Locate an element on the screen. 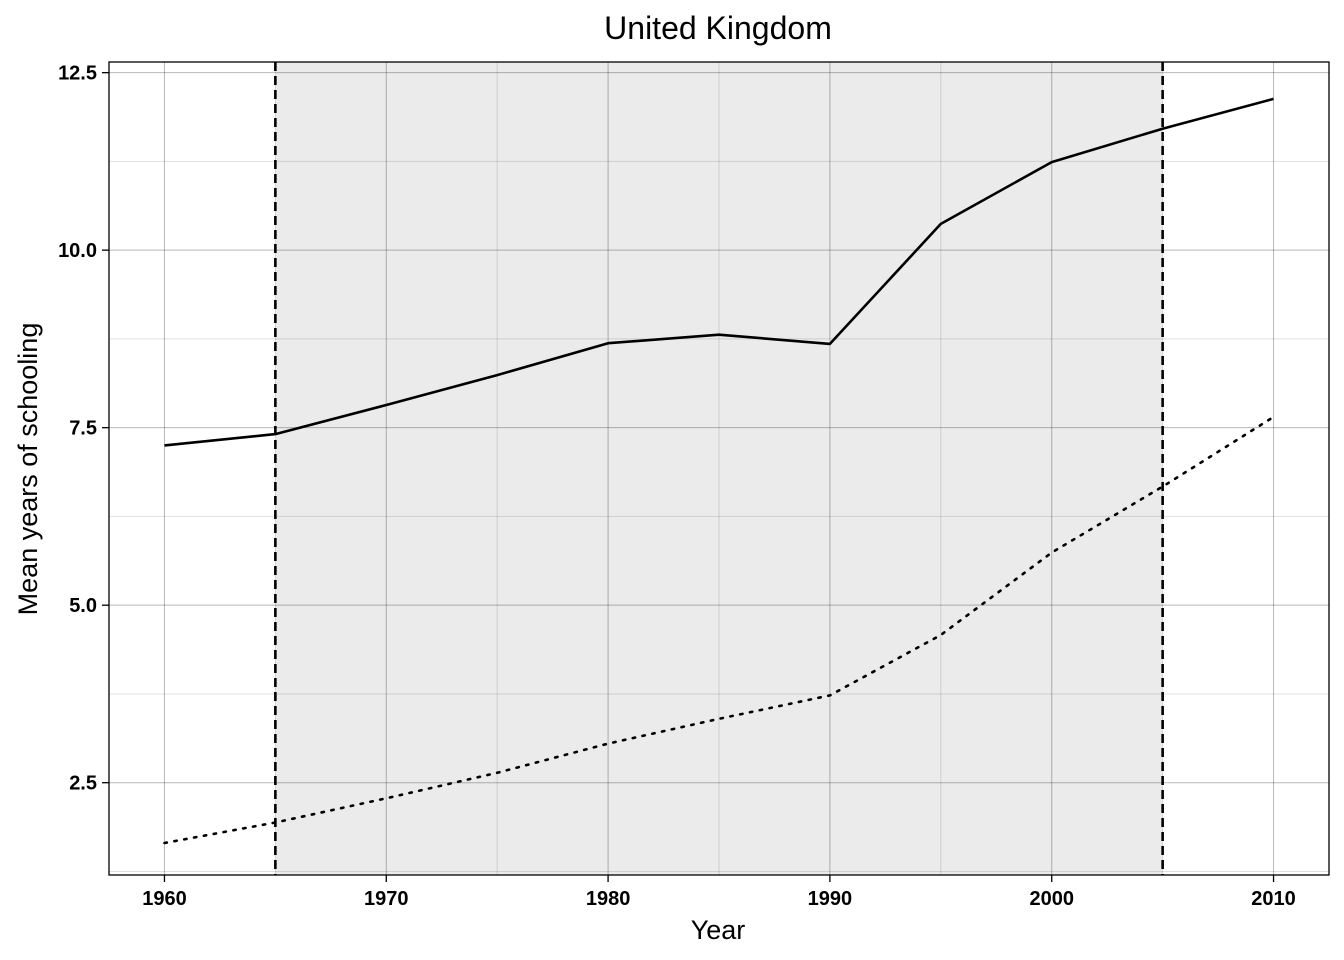 This screenshot has height=960, width=1344. y-tick-label: 2.5 is located at coordinates (83, 784).